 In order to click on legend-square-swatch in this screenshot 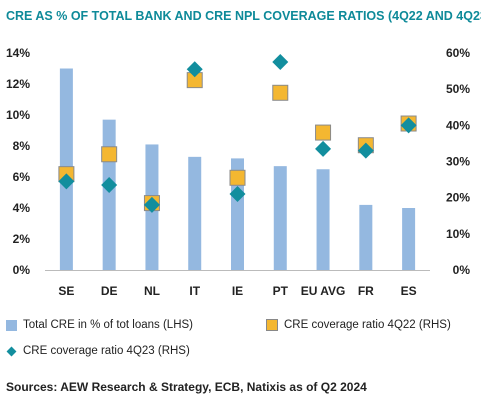, I will do `click(272, 325)`.